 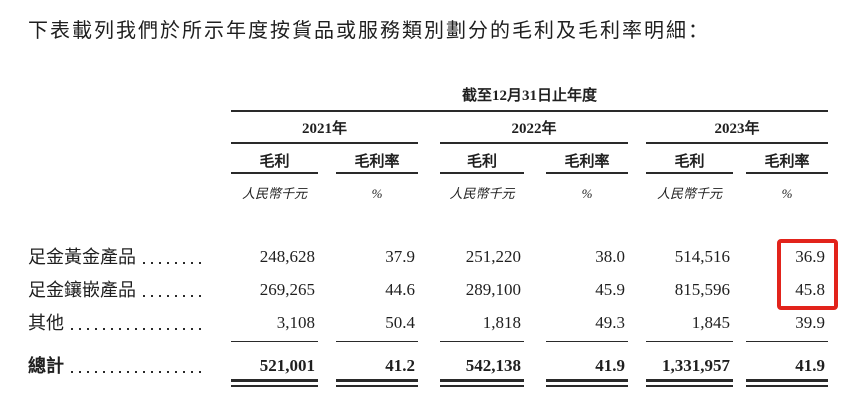 What do you see at coordinates (610, 256) in the screenshot?
I see `table-cell: 38.0` at bounding box center [610, 256].